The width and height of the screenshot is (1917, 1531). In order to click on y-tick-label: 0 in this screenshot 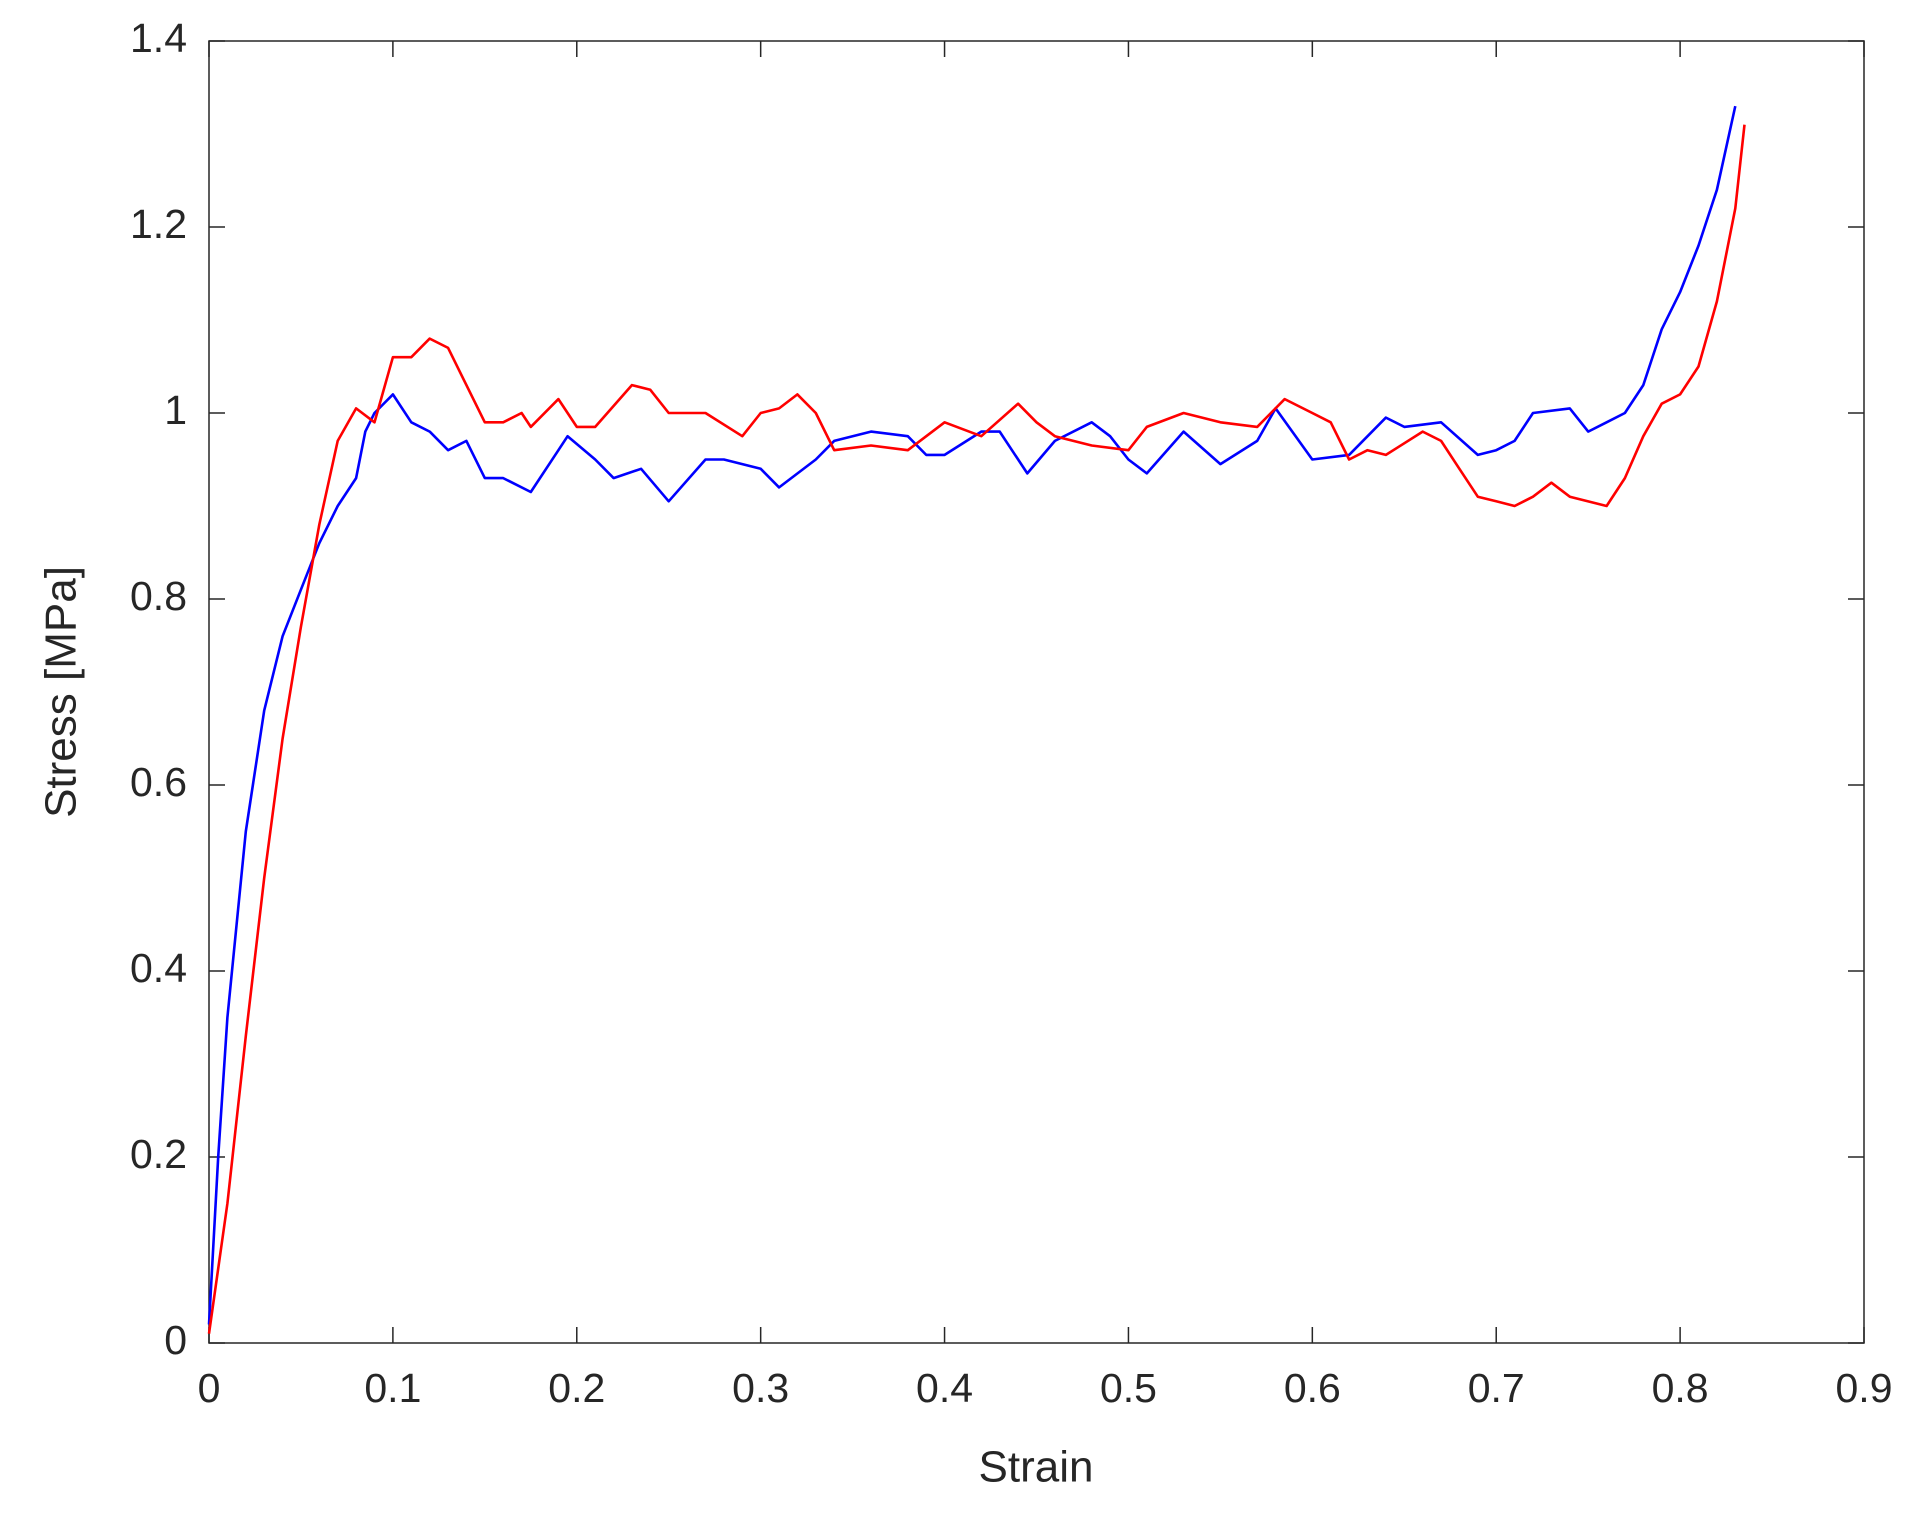, I will do `click(175, 1340)`.